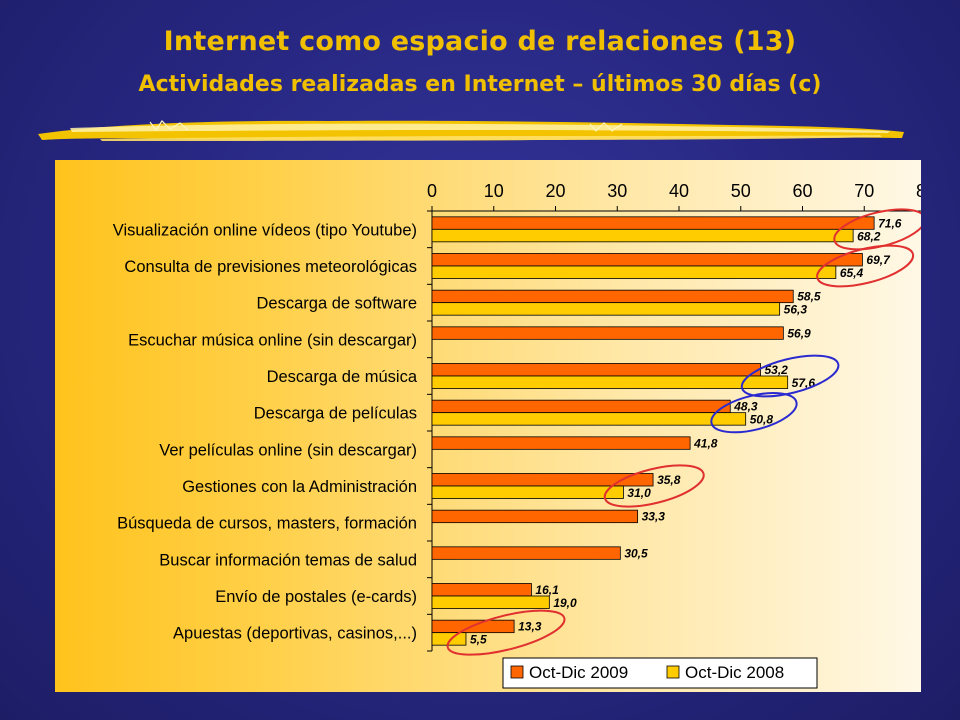 Image resolution: width=960 pixels, height=720 pixels. I want to click on slide-title: Internet como espacio de relaciones (13), so click(480, 41).